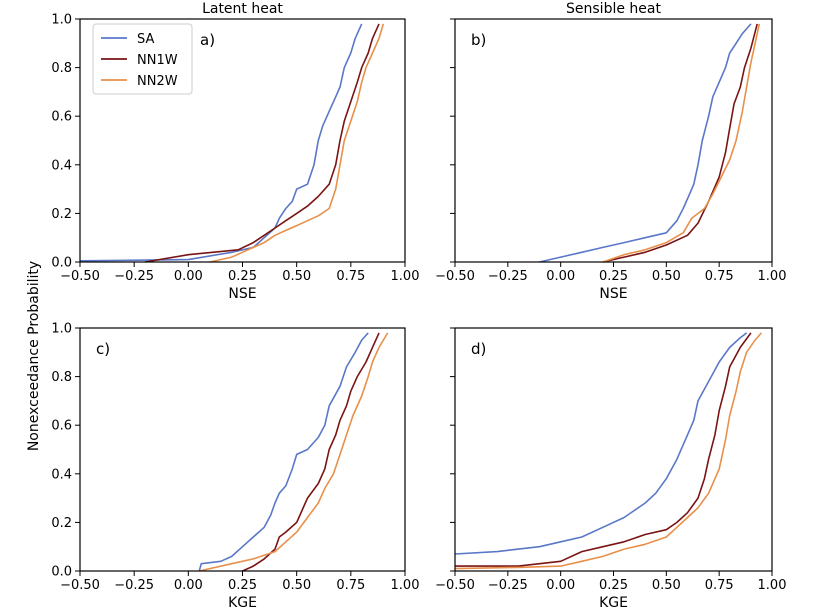 The height and width of the screenshot is (615, 820). I want to click on figure-ylabel: Nonexceedance Probability, so click(34, 356).